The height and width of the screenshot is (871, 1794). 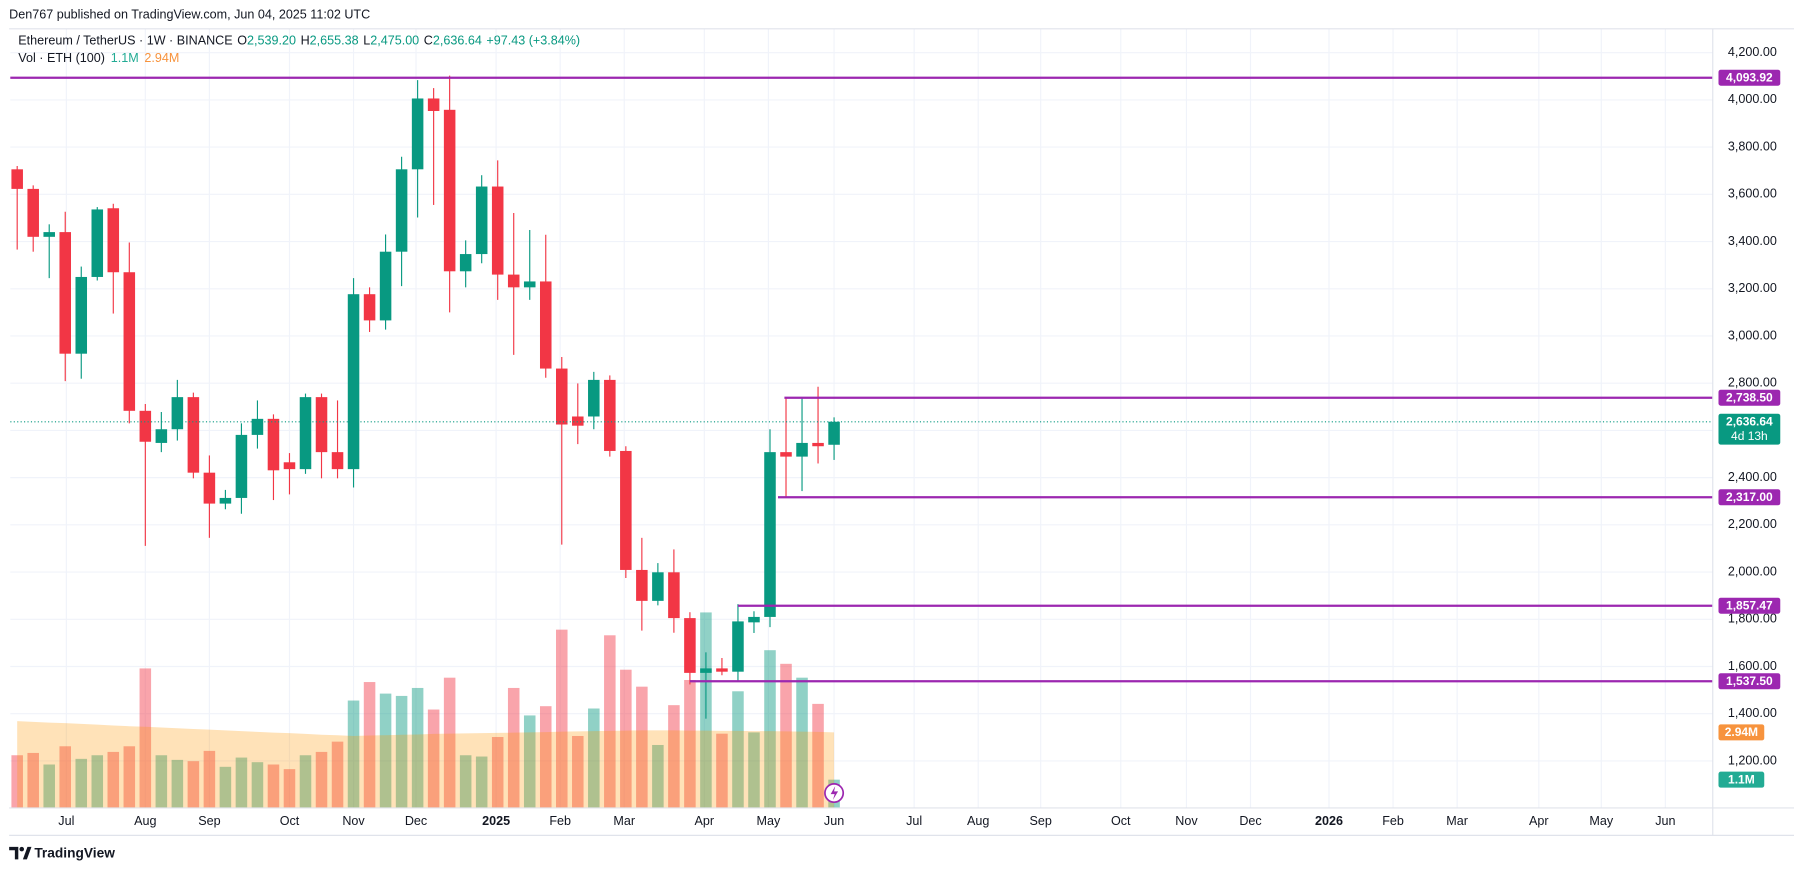 What do you see at coordinates (1752, 52) in the screenshot?
I see `y-tick-label: 4,200.00` at bounding box center [1752, 52].